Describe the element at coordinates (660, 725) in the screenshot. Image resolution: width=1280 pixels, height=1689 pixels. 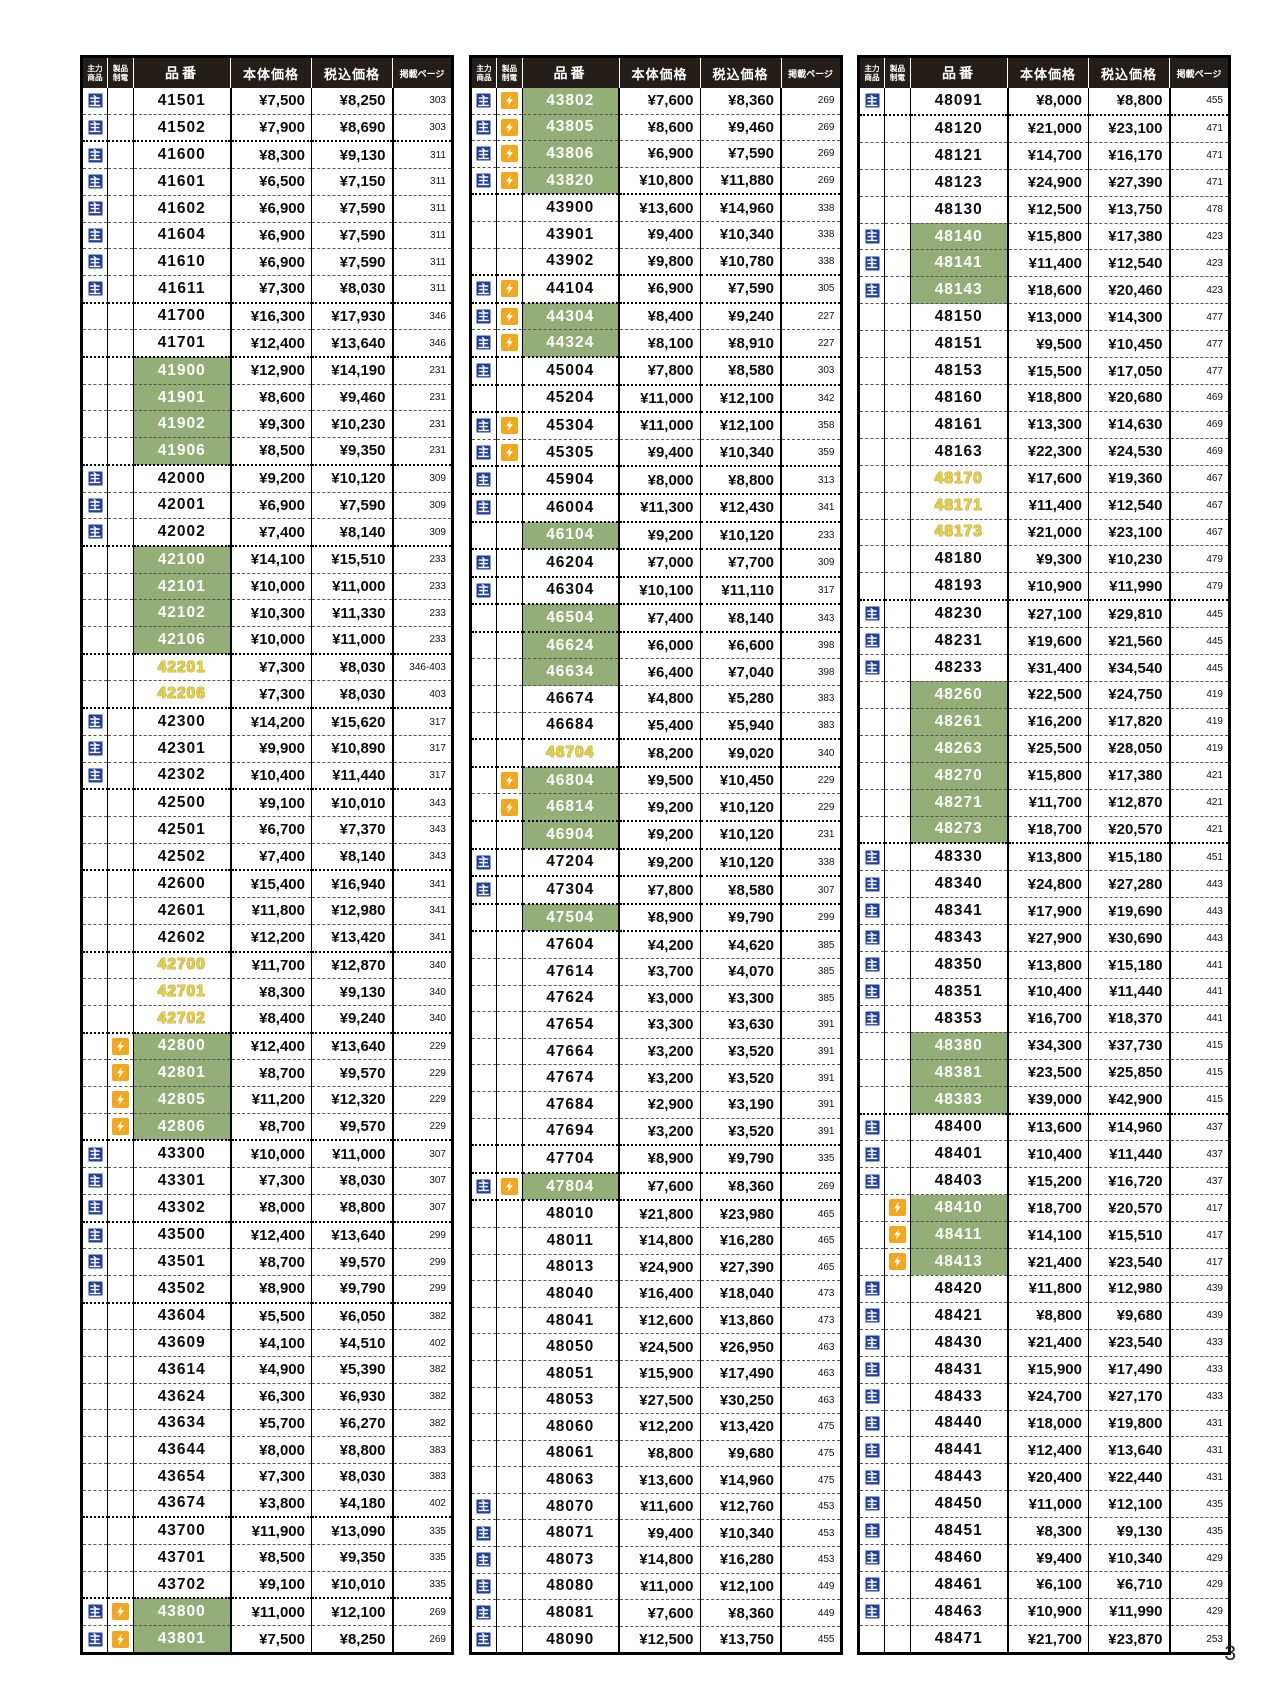
I see `base-price: ¥5,400` at that location.